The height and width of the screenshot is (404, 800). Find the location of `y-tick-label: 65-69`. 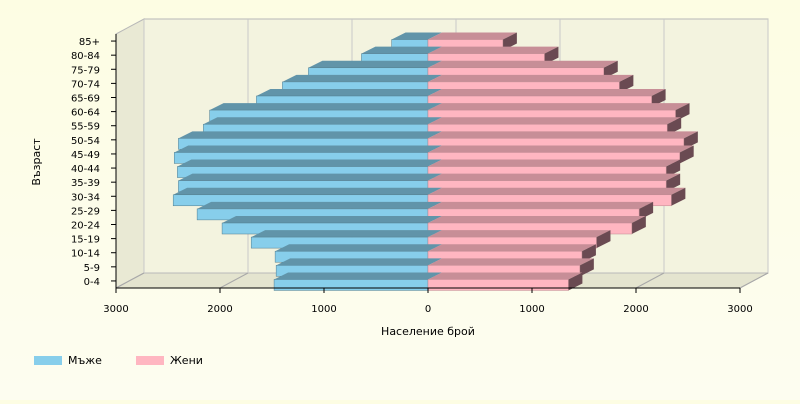

y-tick-label: 65-69 is located at coordinates (85, 99).